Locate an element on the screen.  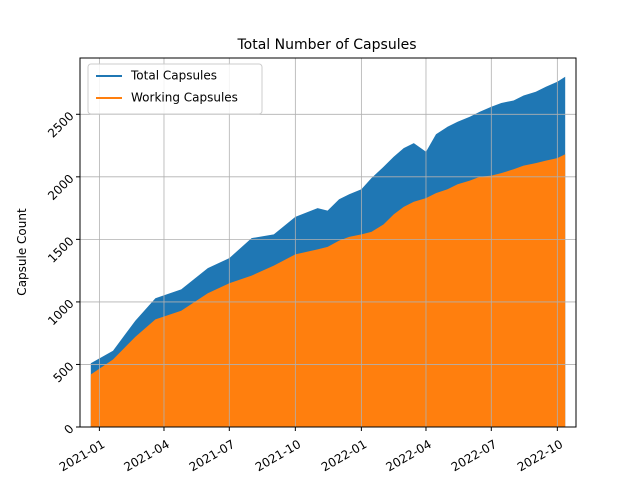
legend-entry: Total Capsules is located at coordinates (173, 76).